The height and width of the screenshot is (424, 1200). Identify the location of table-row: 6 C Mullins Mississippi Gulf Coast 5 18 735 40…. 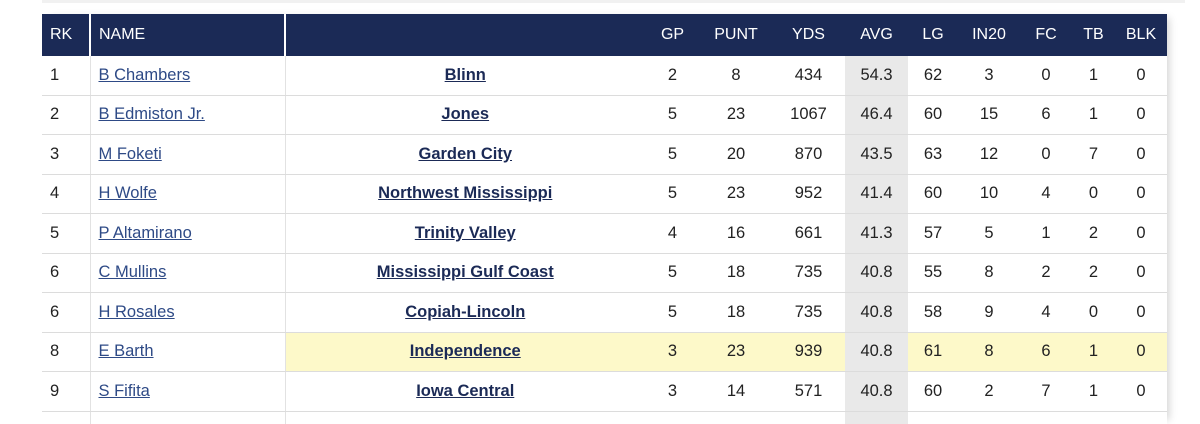
(604, 273).